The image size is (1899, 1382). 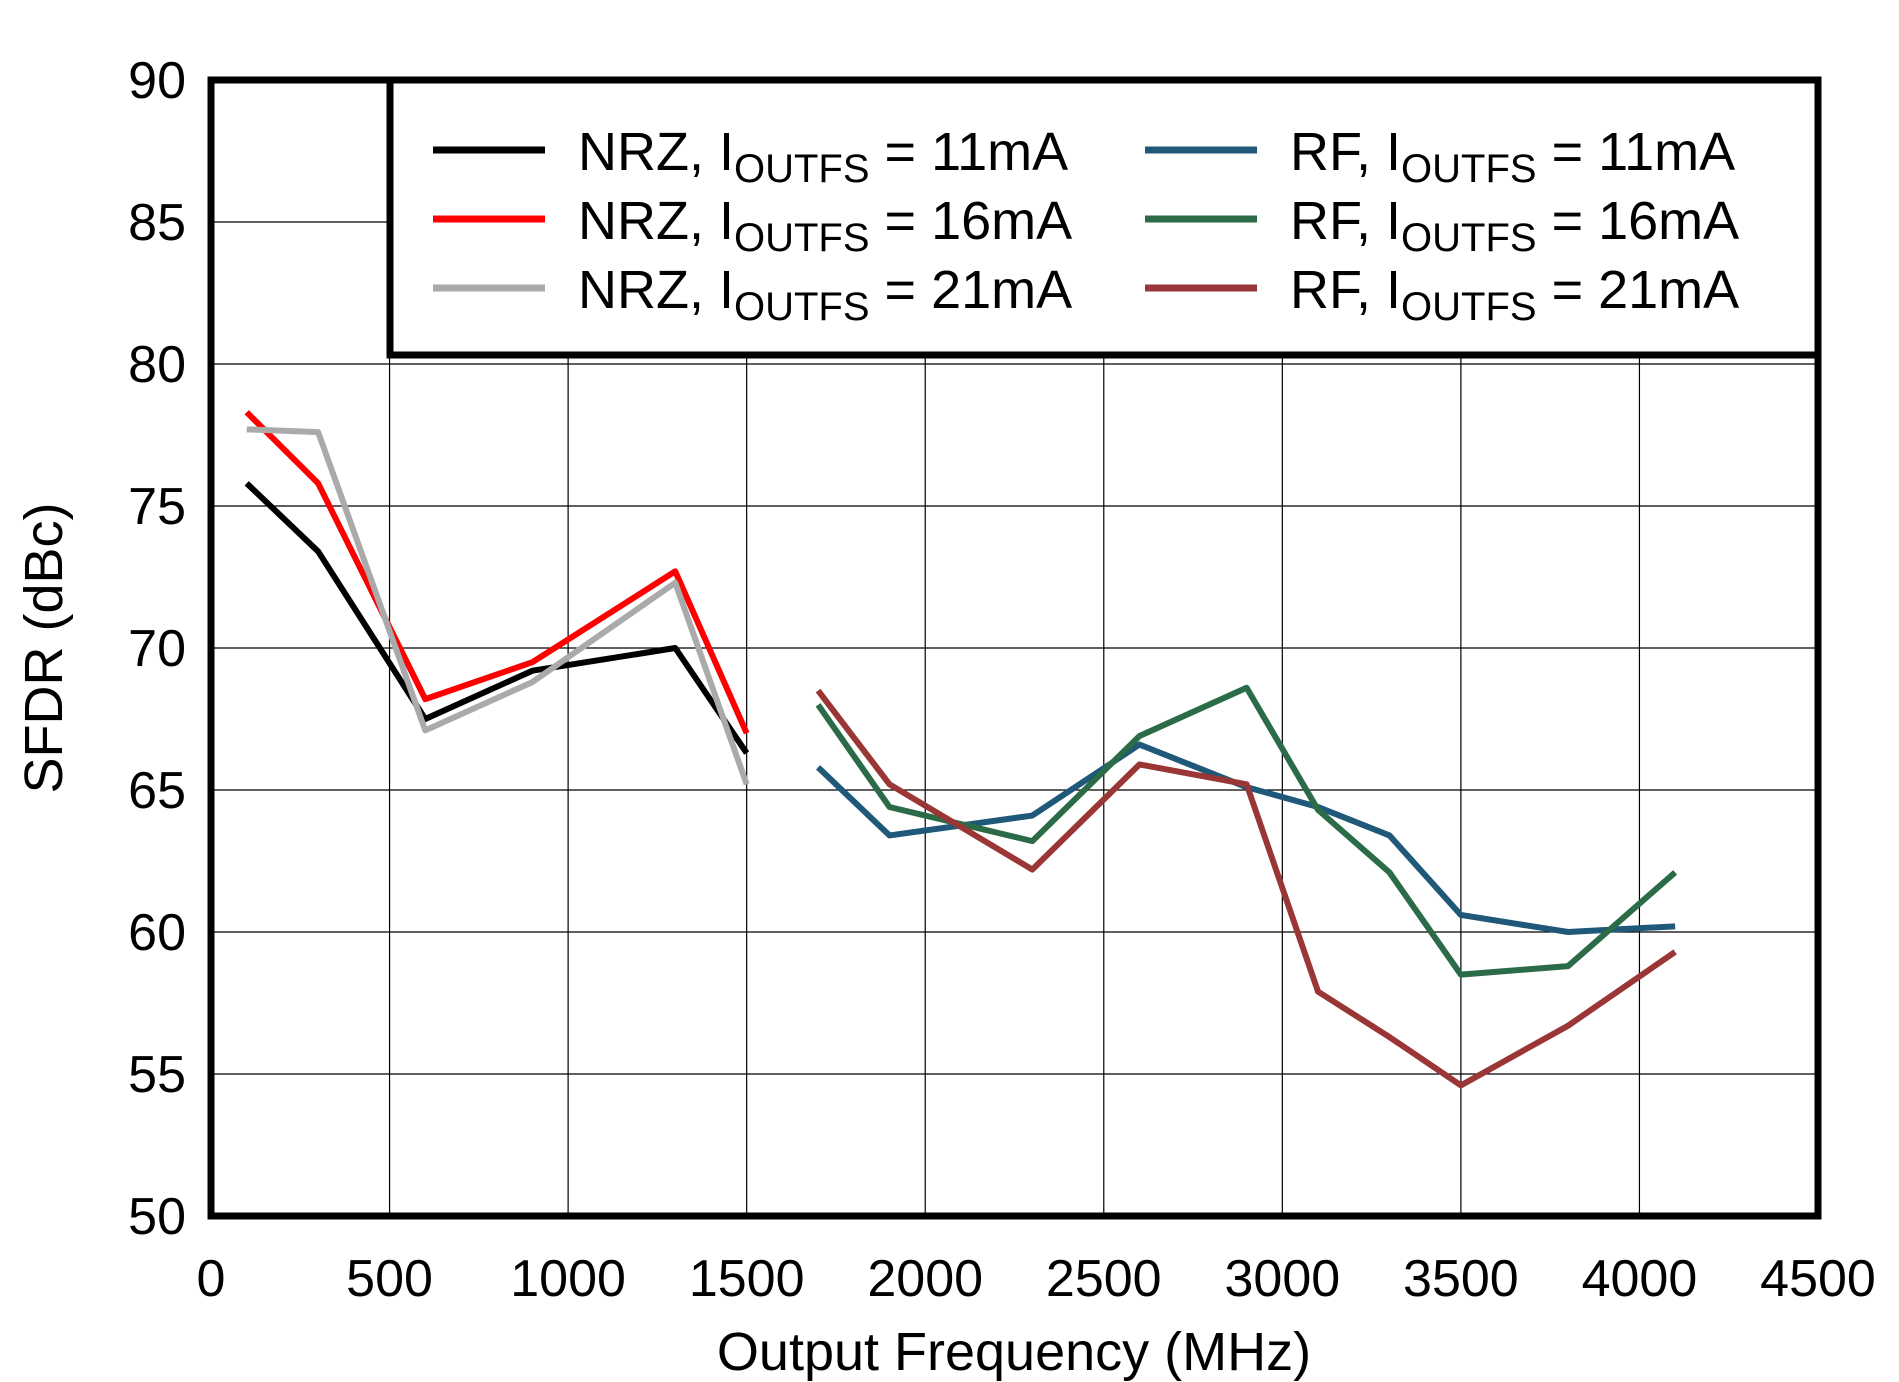 I want to click on x-tick-label: 3500, so click(x=1461, y=1279).